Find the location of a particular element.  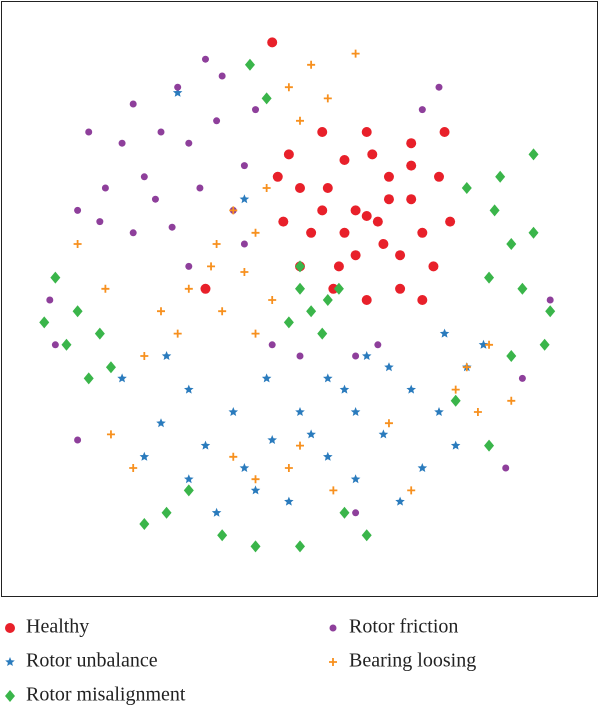

legend-item: Rotor unbalance is located at coordinates (81, 661).